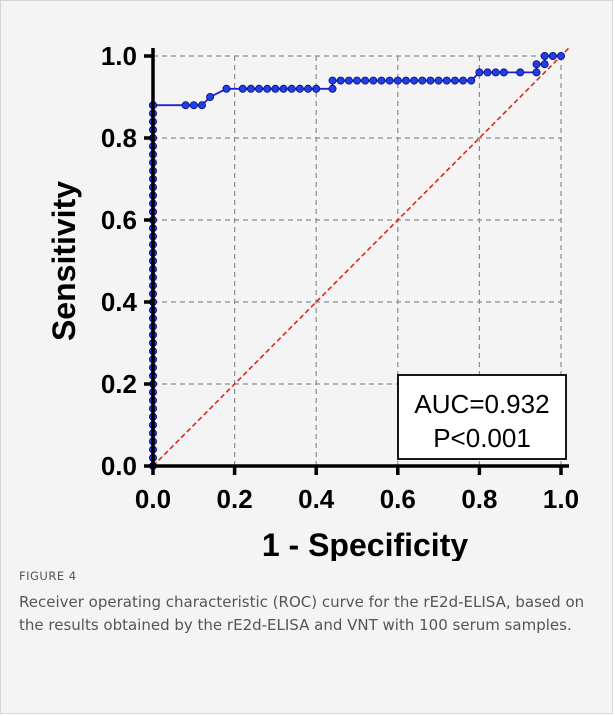 The height and width of the screenshot is (716, 615). What do you see at coordinates (153, 499) in the screenshot?
I see `x-tick-label: 0.0` at bounding box center [153, 499].